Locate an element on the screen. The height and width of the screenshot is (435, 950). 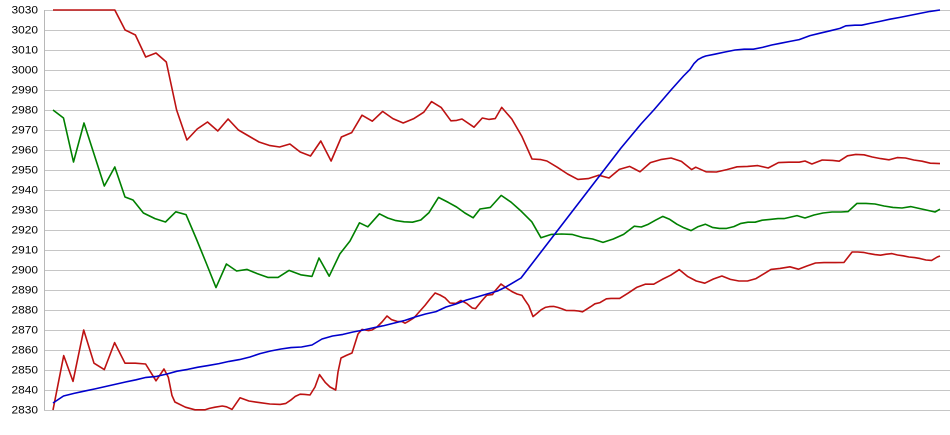
svg-text: 2950 is located at coordinates (25, 171).